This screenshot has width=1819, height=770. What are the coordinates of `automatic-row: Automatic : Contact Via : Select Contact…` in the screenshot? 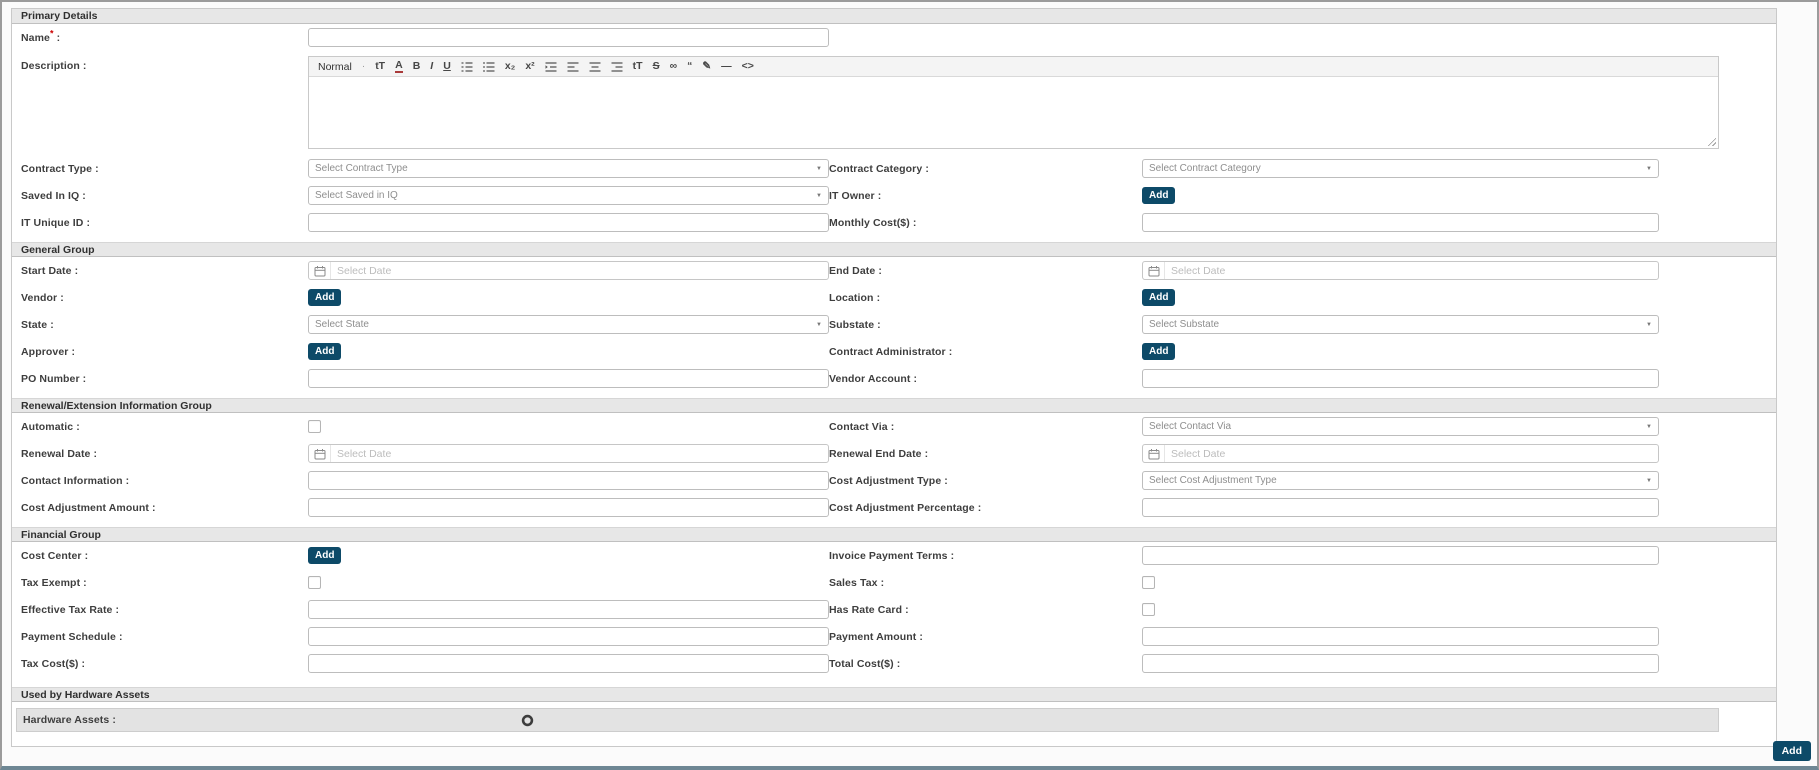 It's located at (894, 426).